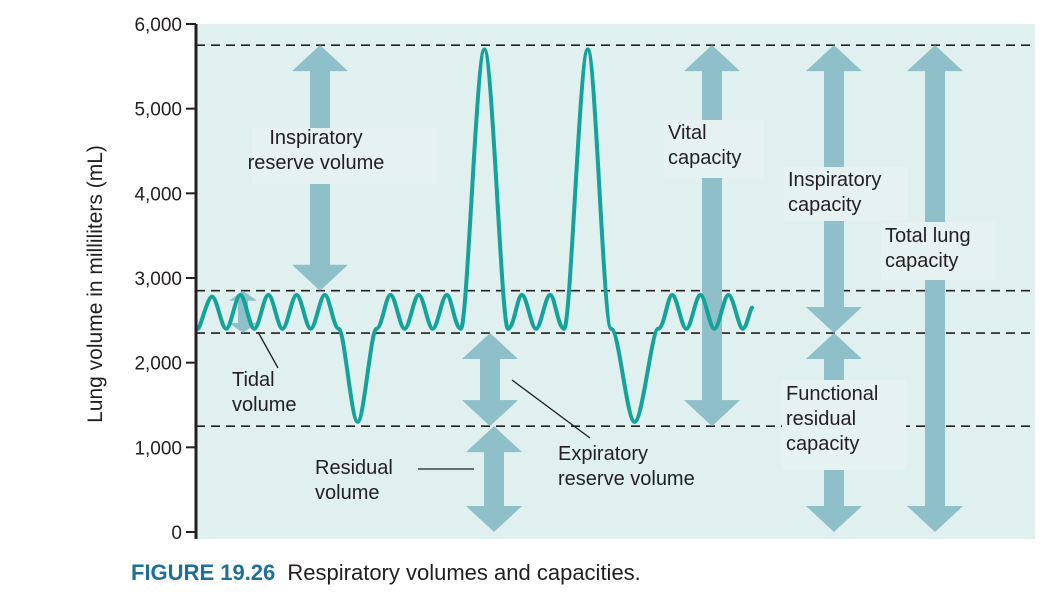  Describe the element at coordinates (494, 479) in the screenshot. I see `residual-volume-arrow` at that location.